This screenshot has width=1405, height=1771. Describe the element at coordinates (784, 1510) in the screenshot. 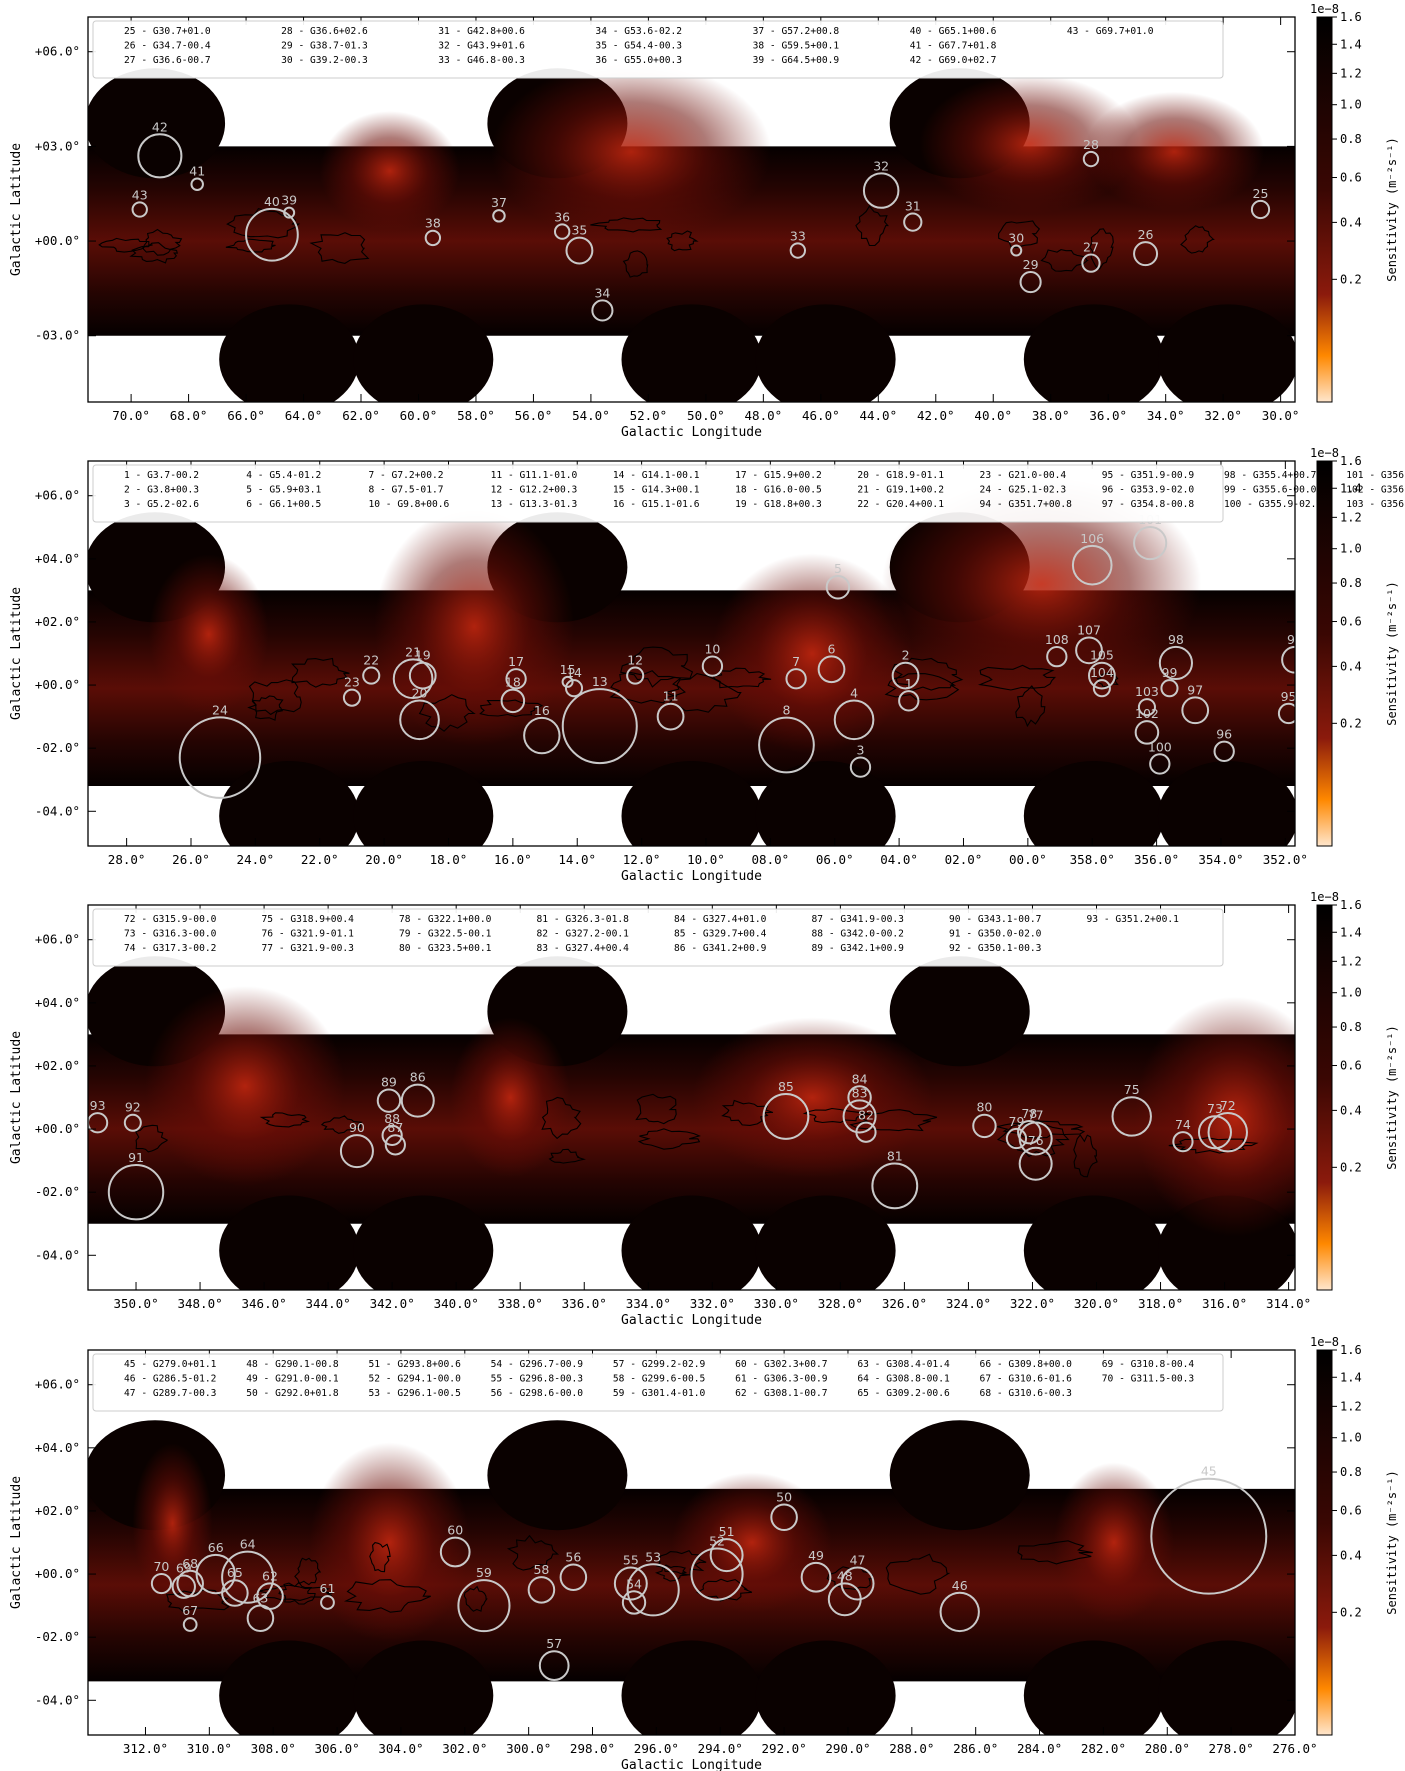

I see `source-marker-50: 50` at that location.